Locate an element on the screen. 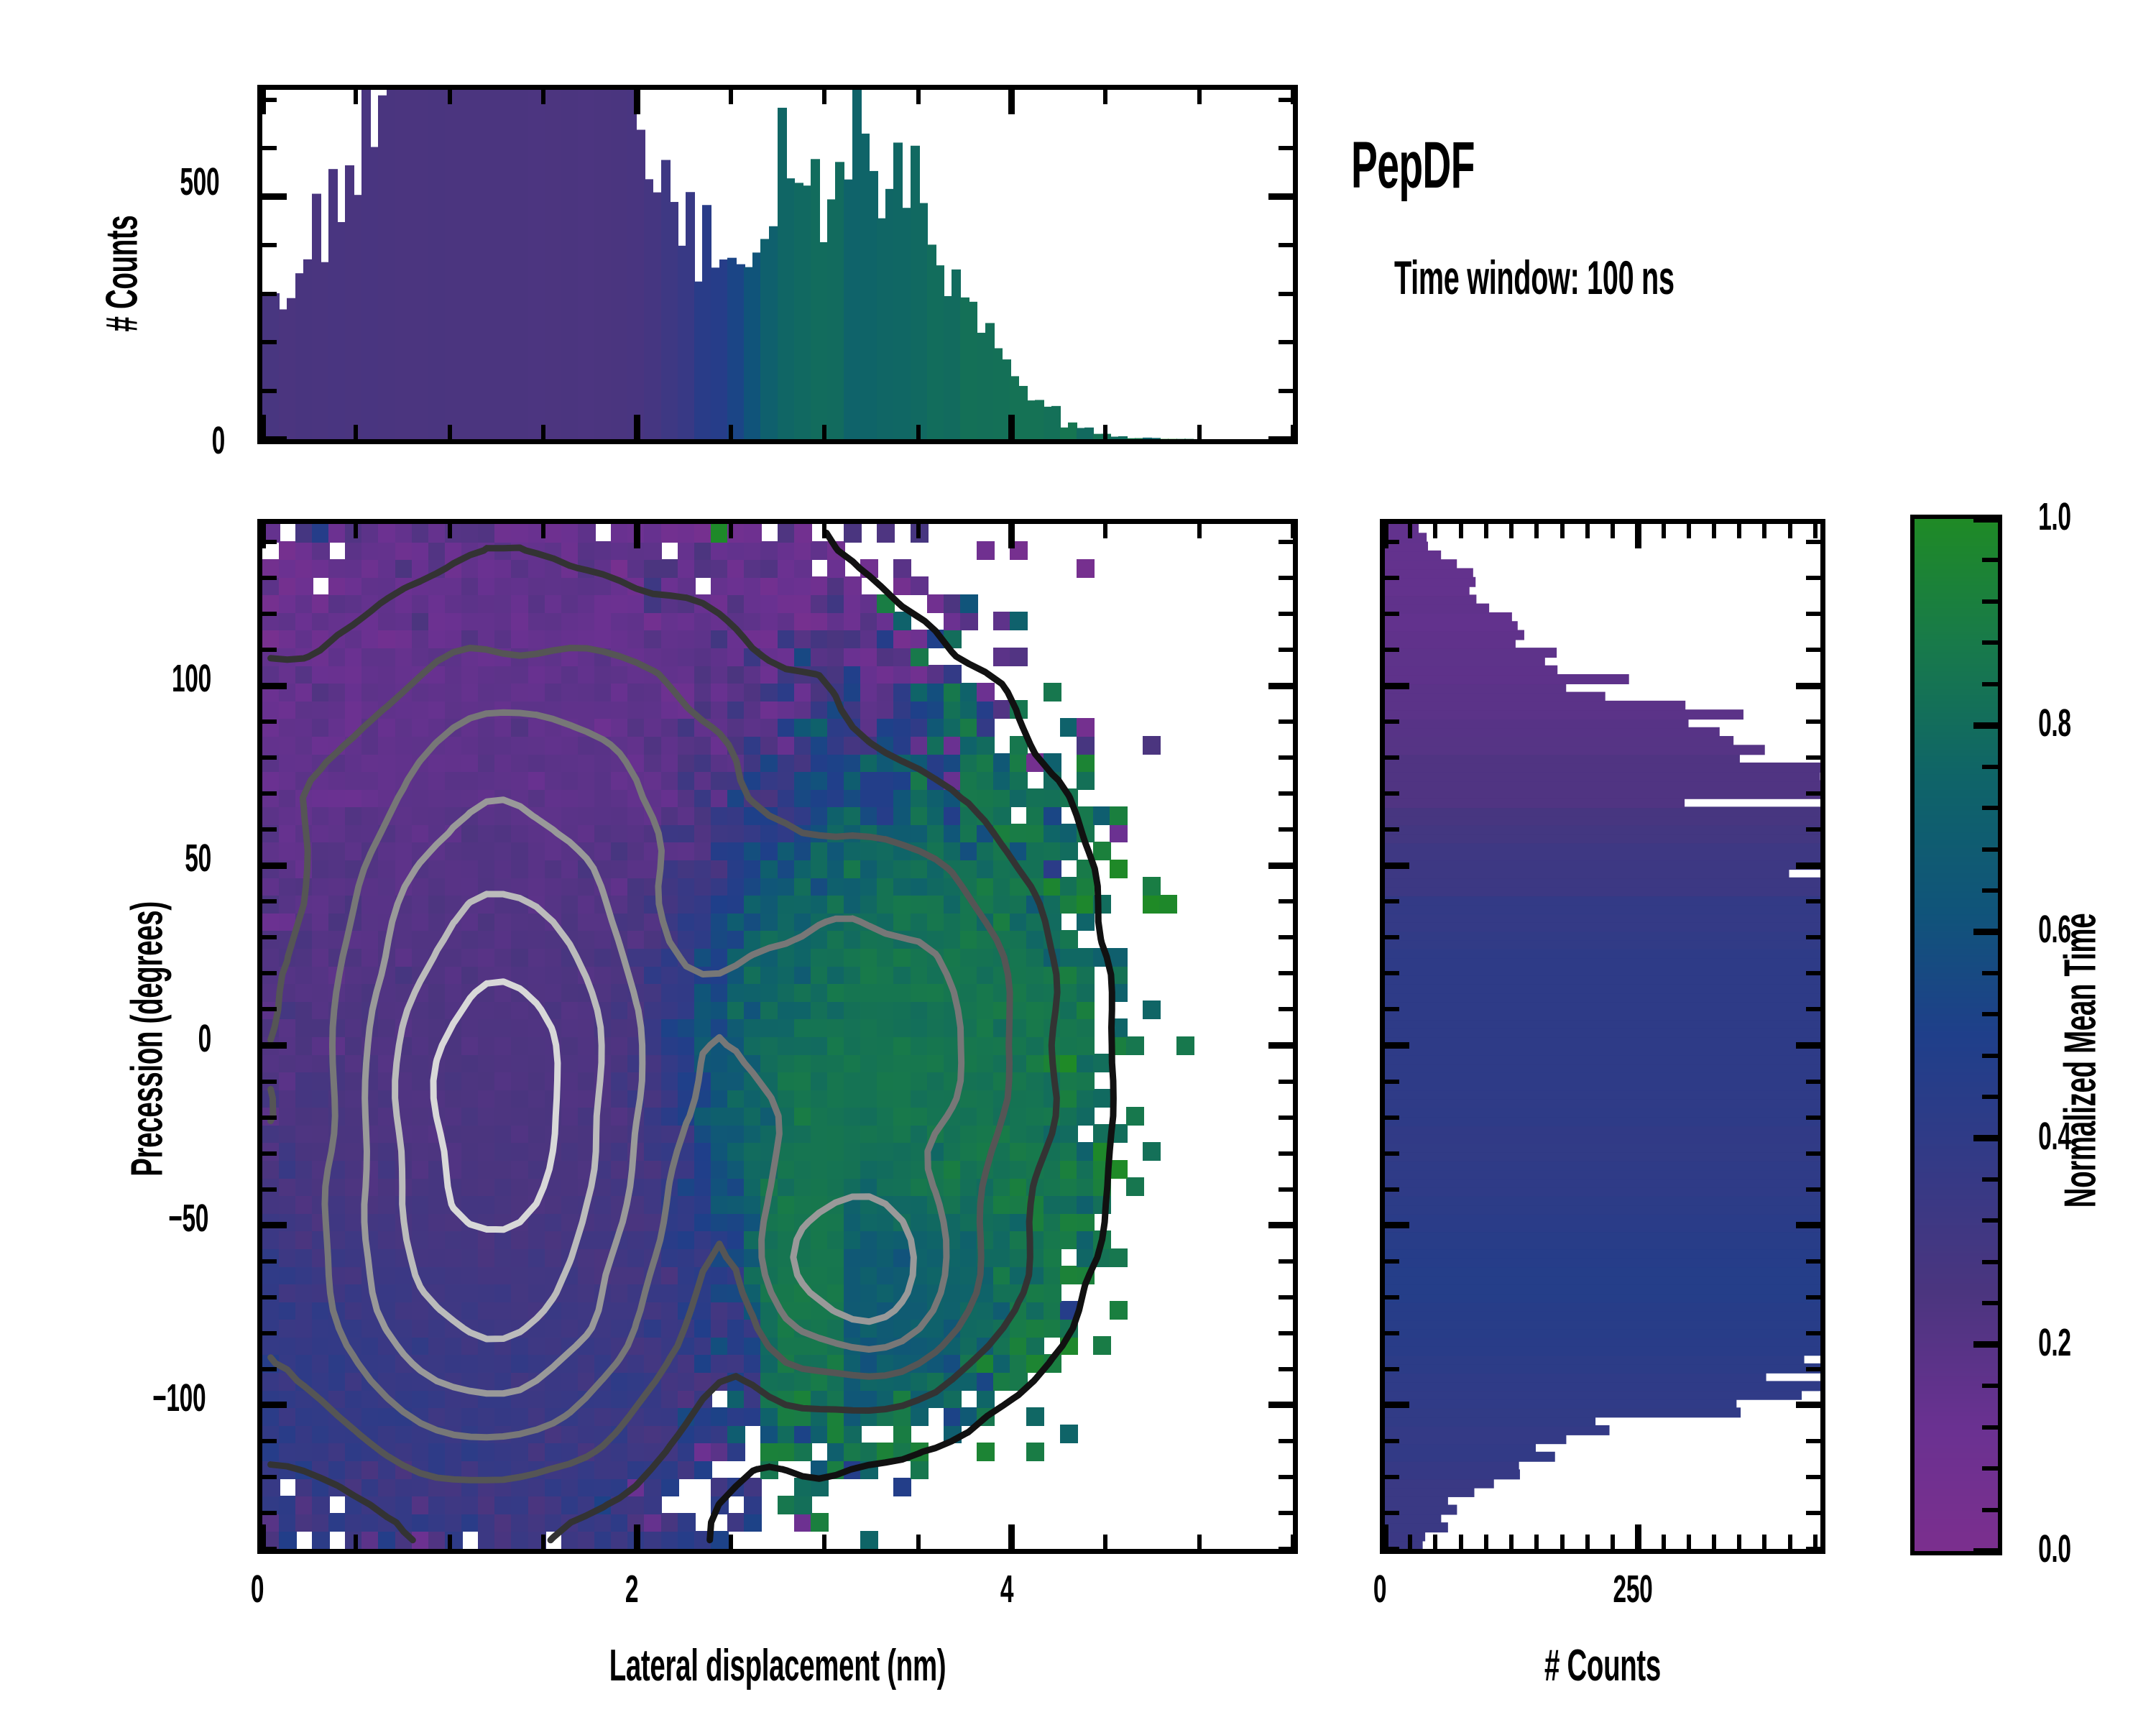  top-histogram-frame is located at coordinates (778, 264).